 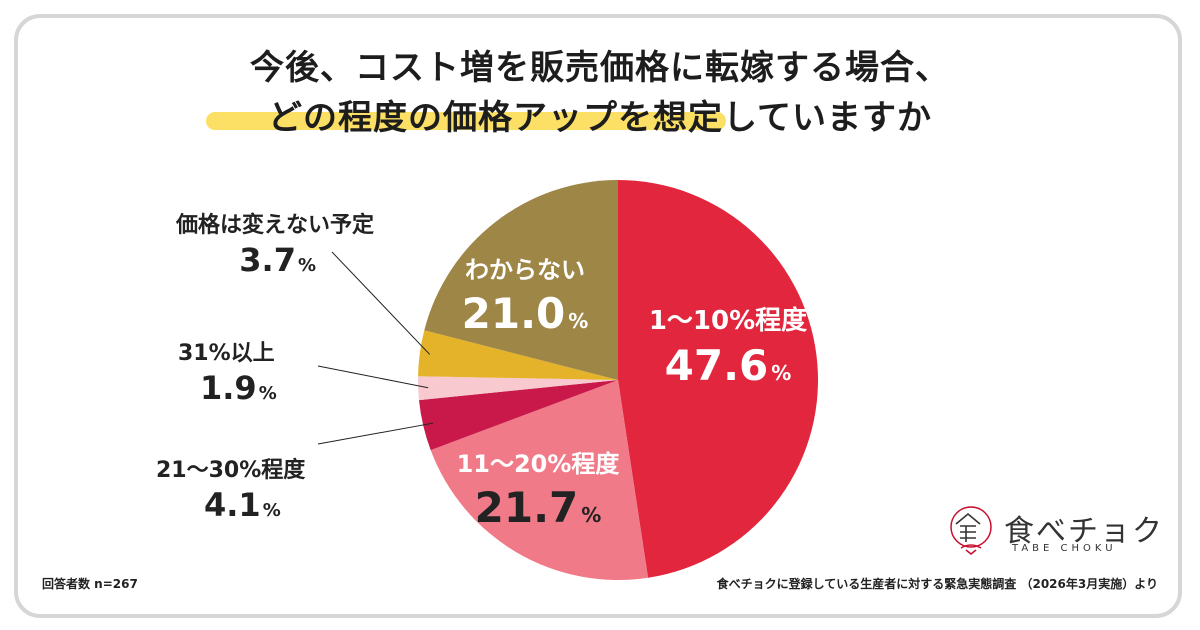 I want to click on label-no-change-value: 3.7%, so click(x=242, y=260).